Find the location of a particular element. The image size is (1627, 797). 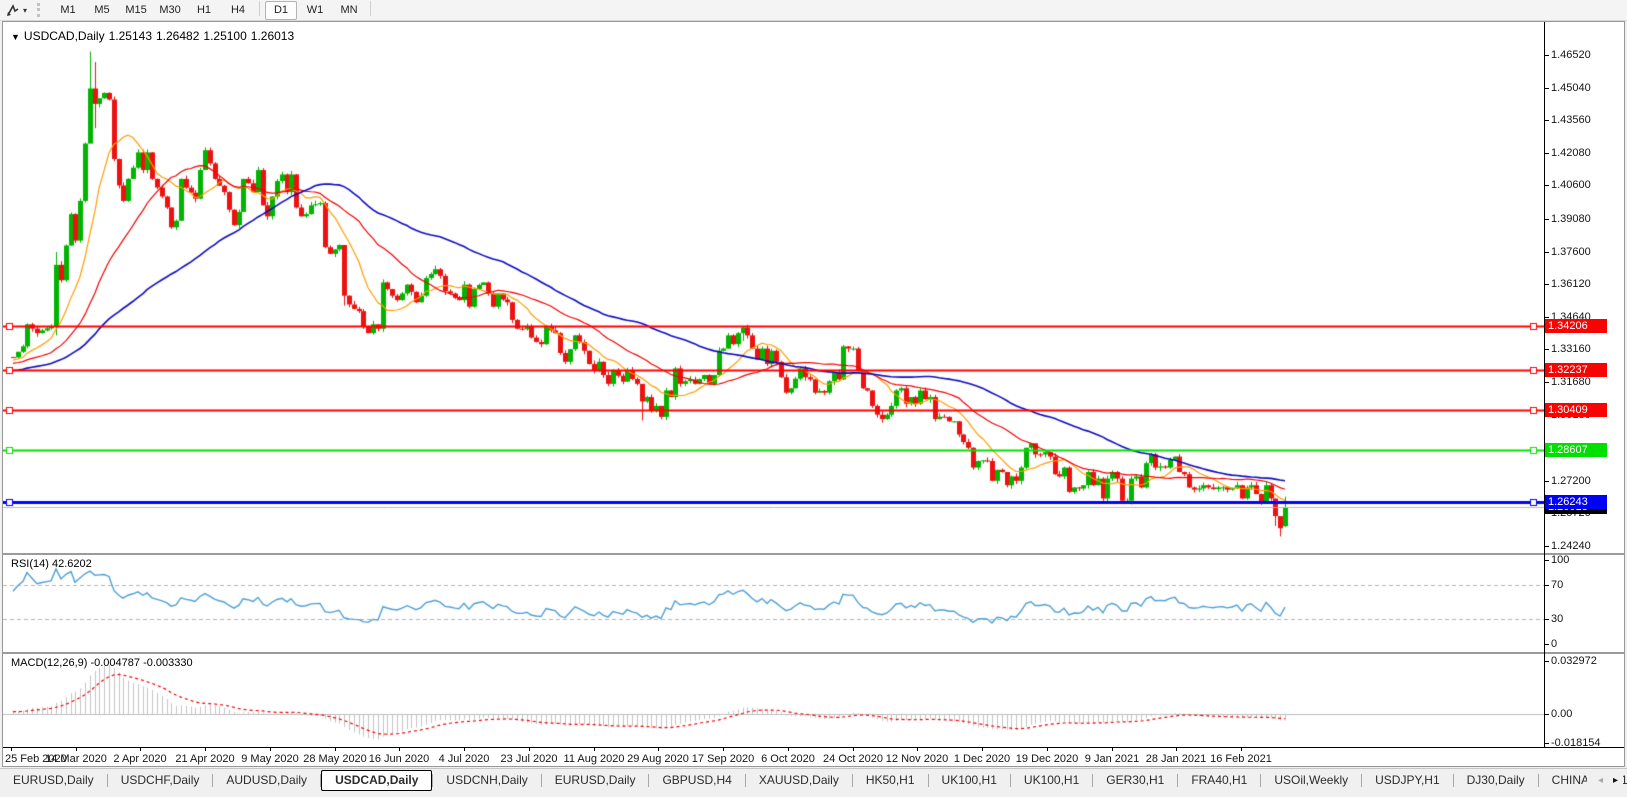

date-tick-label: 29 Aug 2020 is located at coordinates (658, 759).